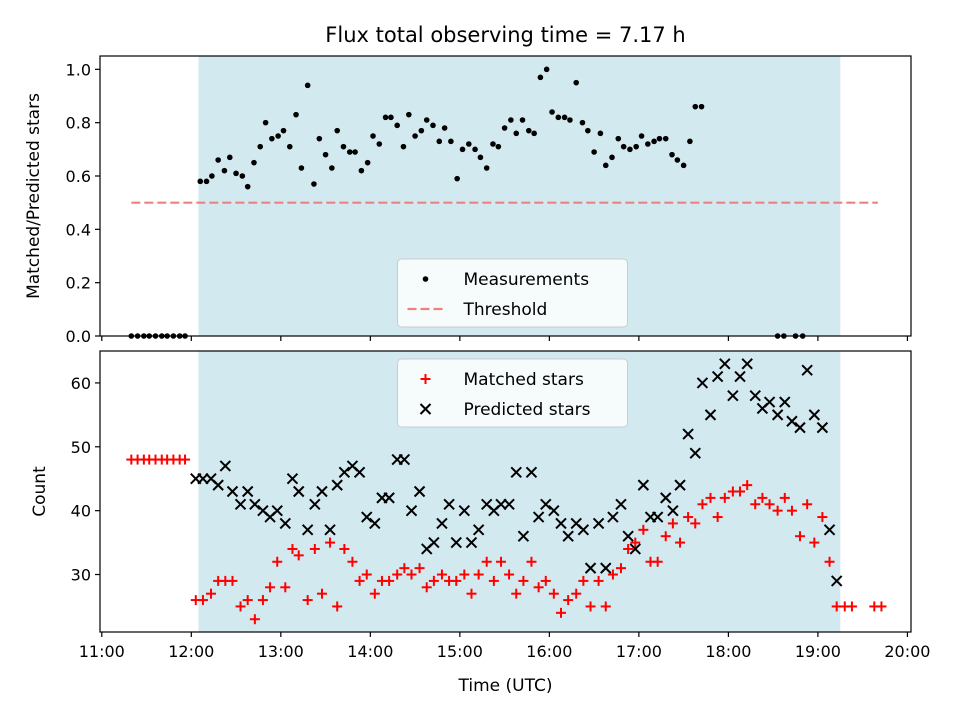  Describe the element at coordinates (527, 280) in the screenshot. I see `legend-label: Measurements` at that location.